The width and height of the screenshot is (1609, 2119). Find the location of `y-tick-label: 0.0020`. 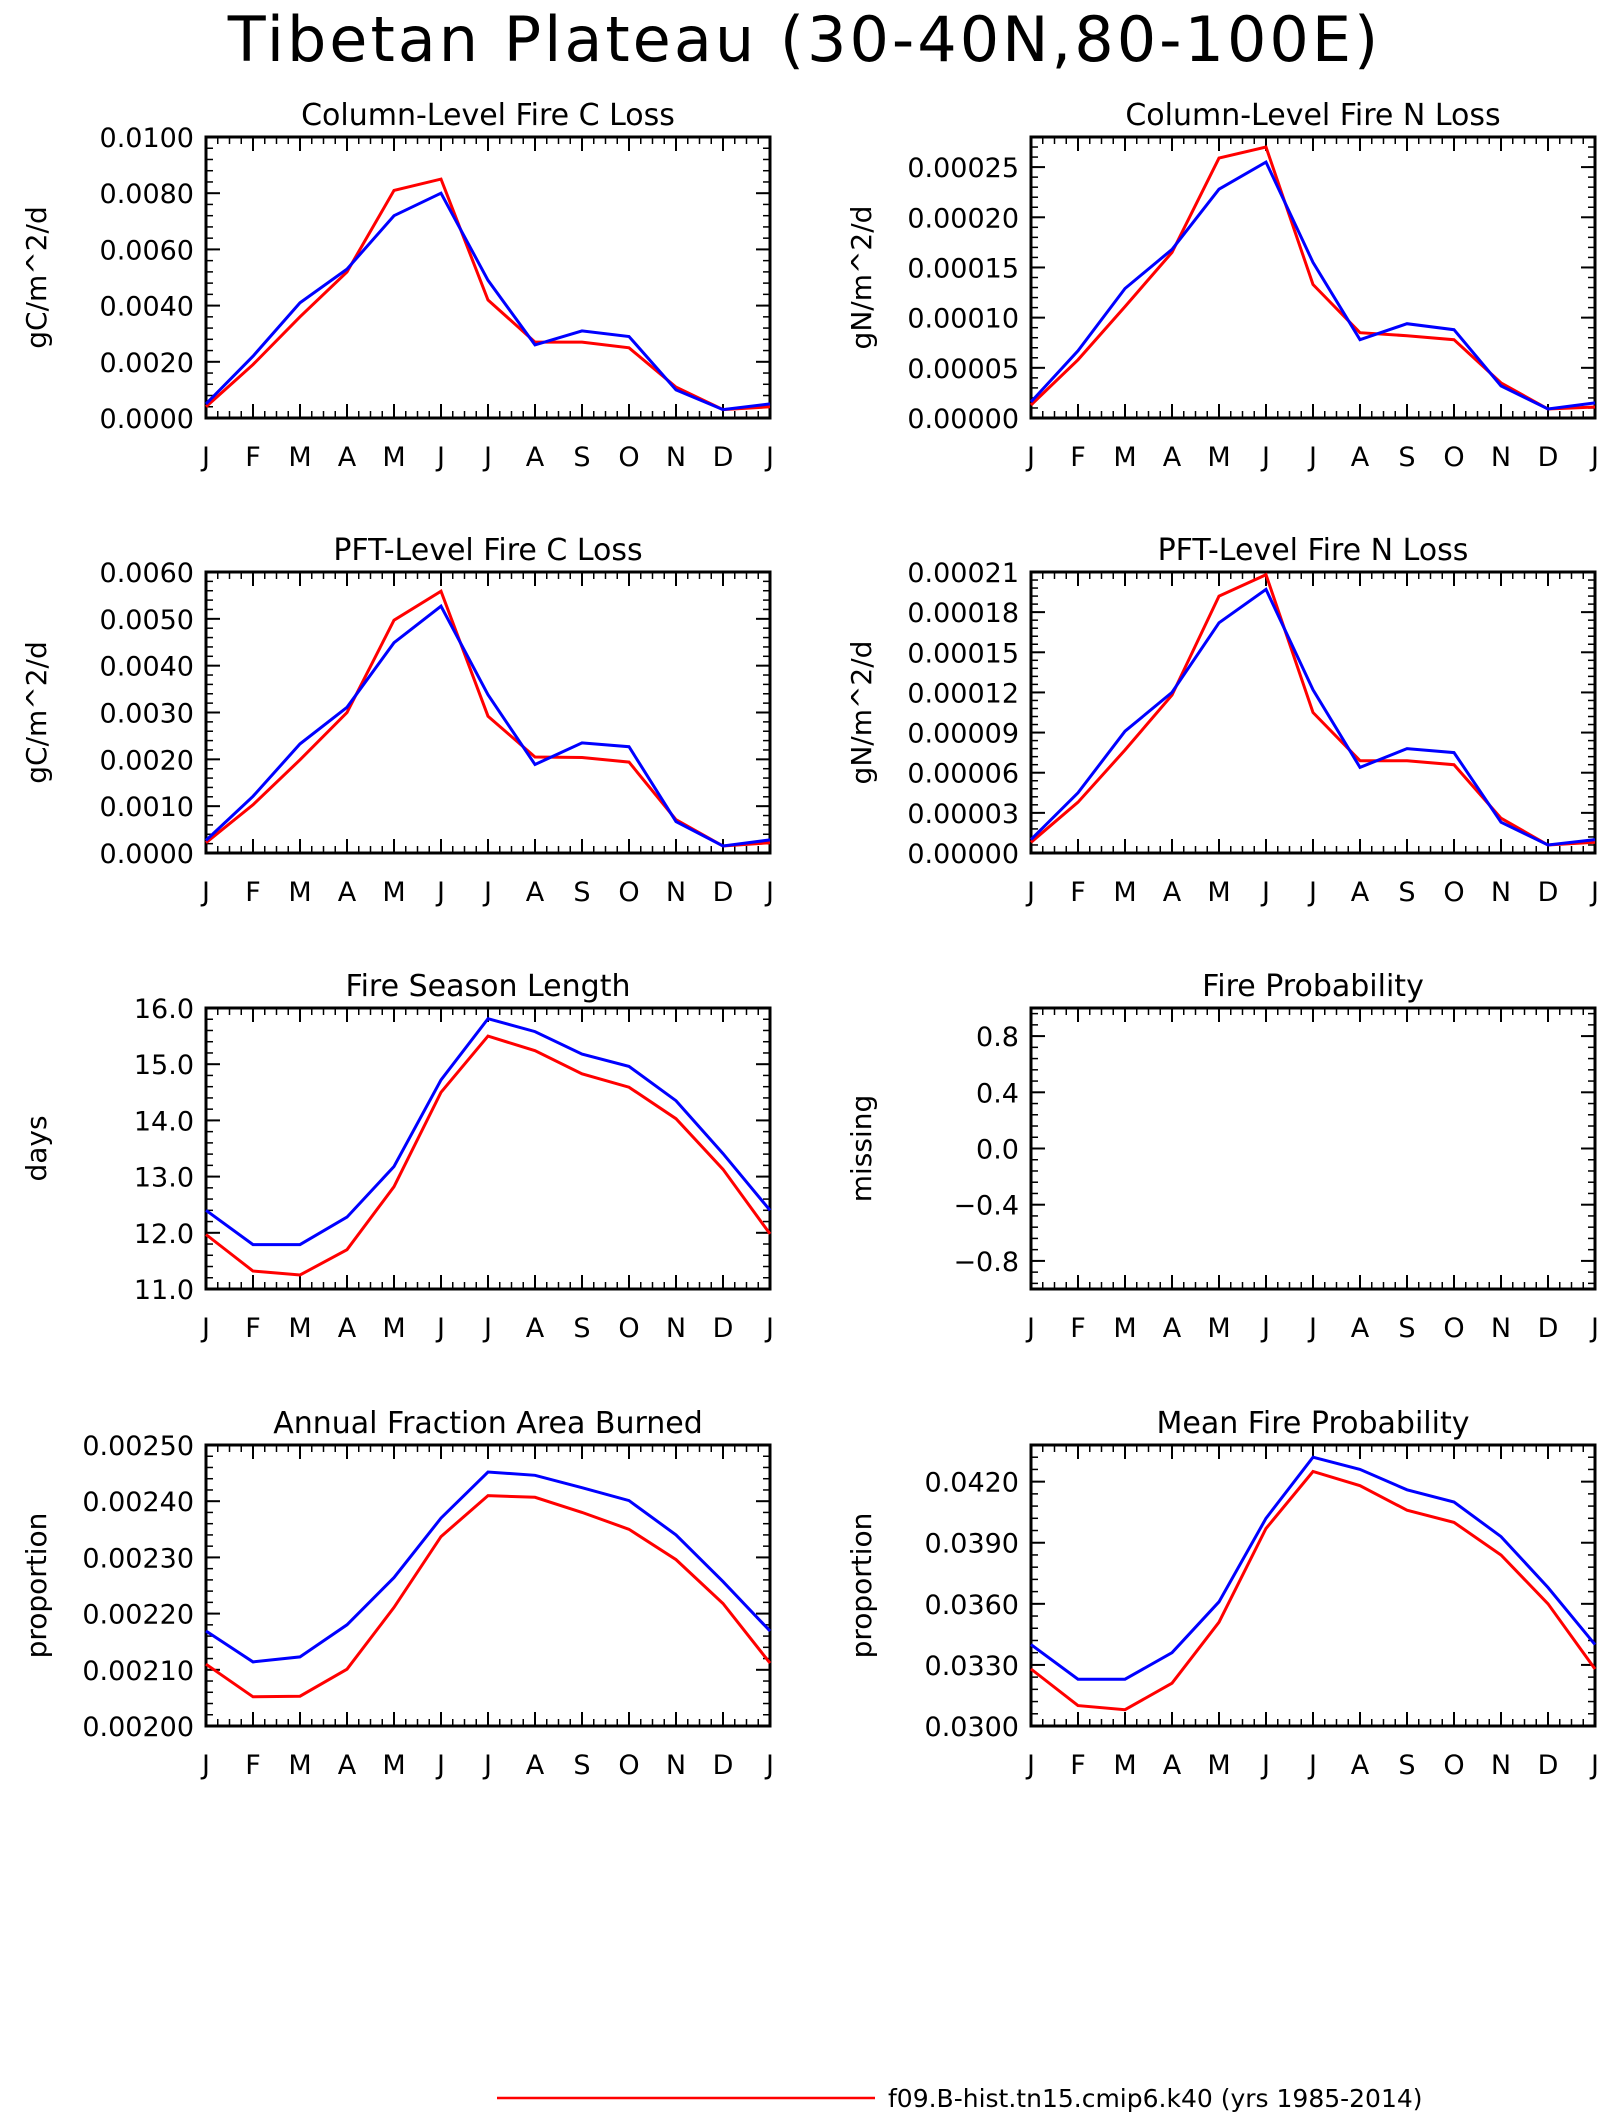

y-tick-label: 0.0020 is located at coordinates (147, 363).